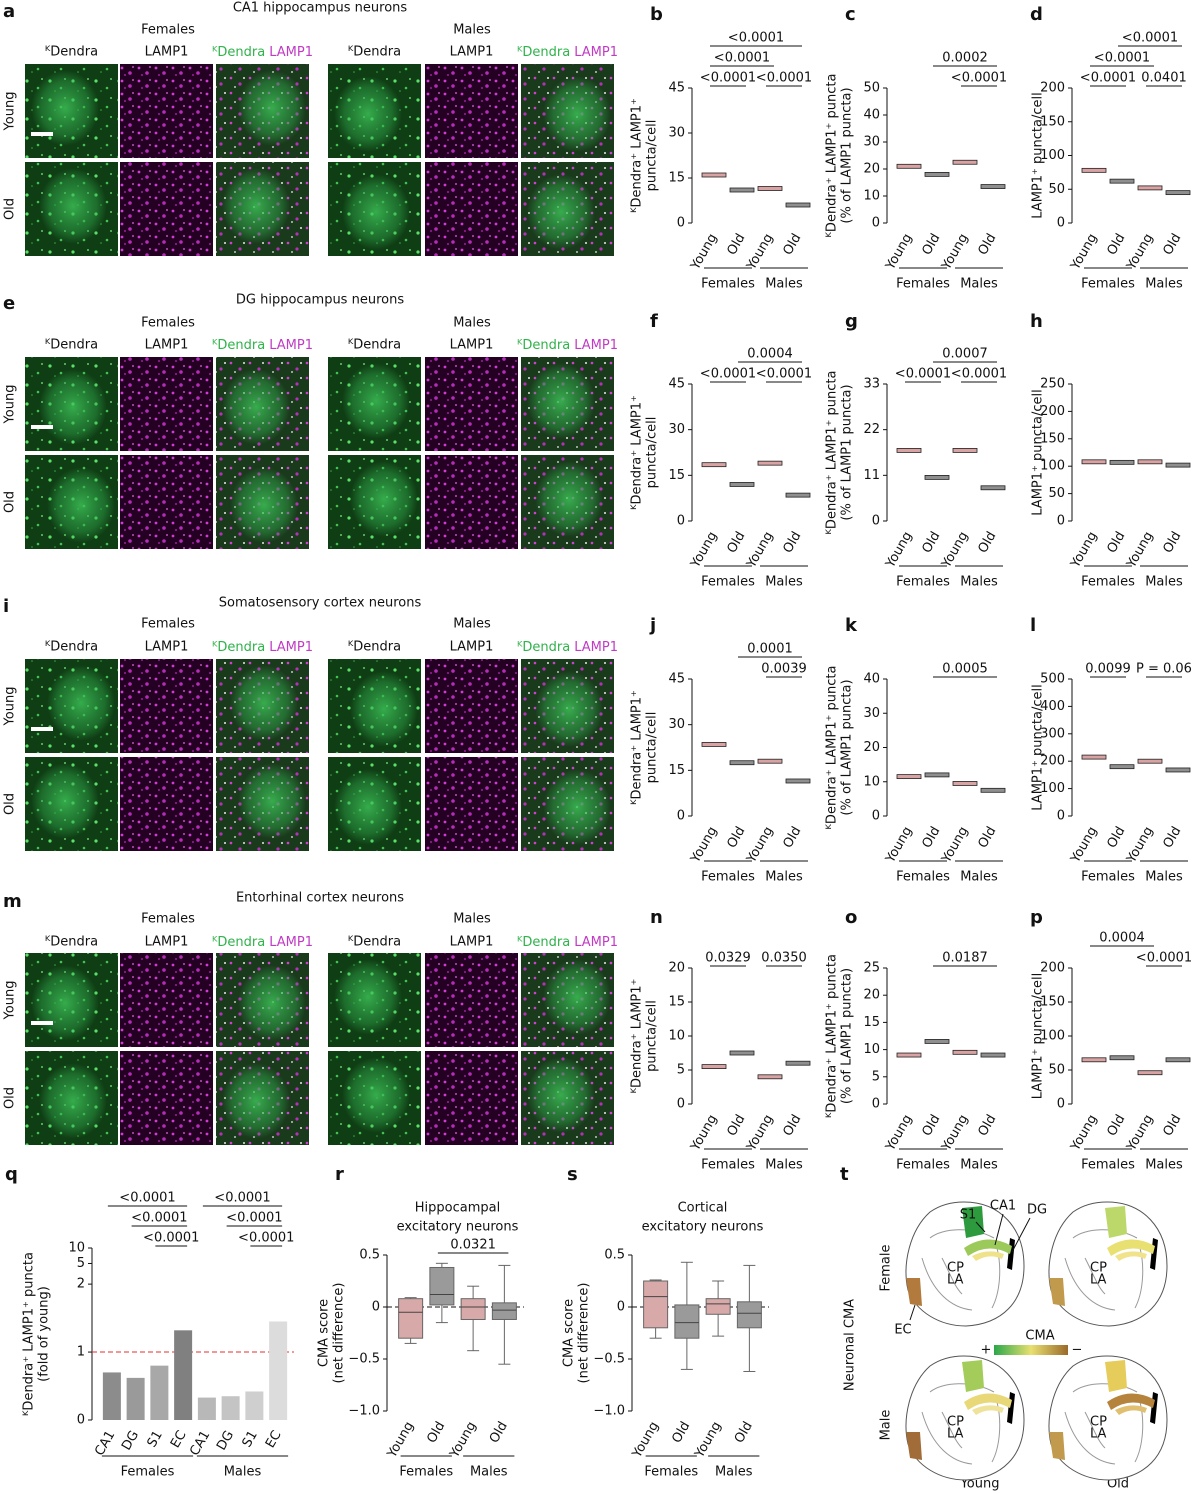  I want to click on chart-title: excitatory neurons, so click(703, 1227).